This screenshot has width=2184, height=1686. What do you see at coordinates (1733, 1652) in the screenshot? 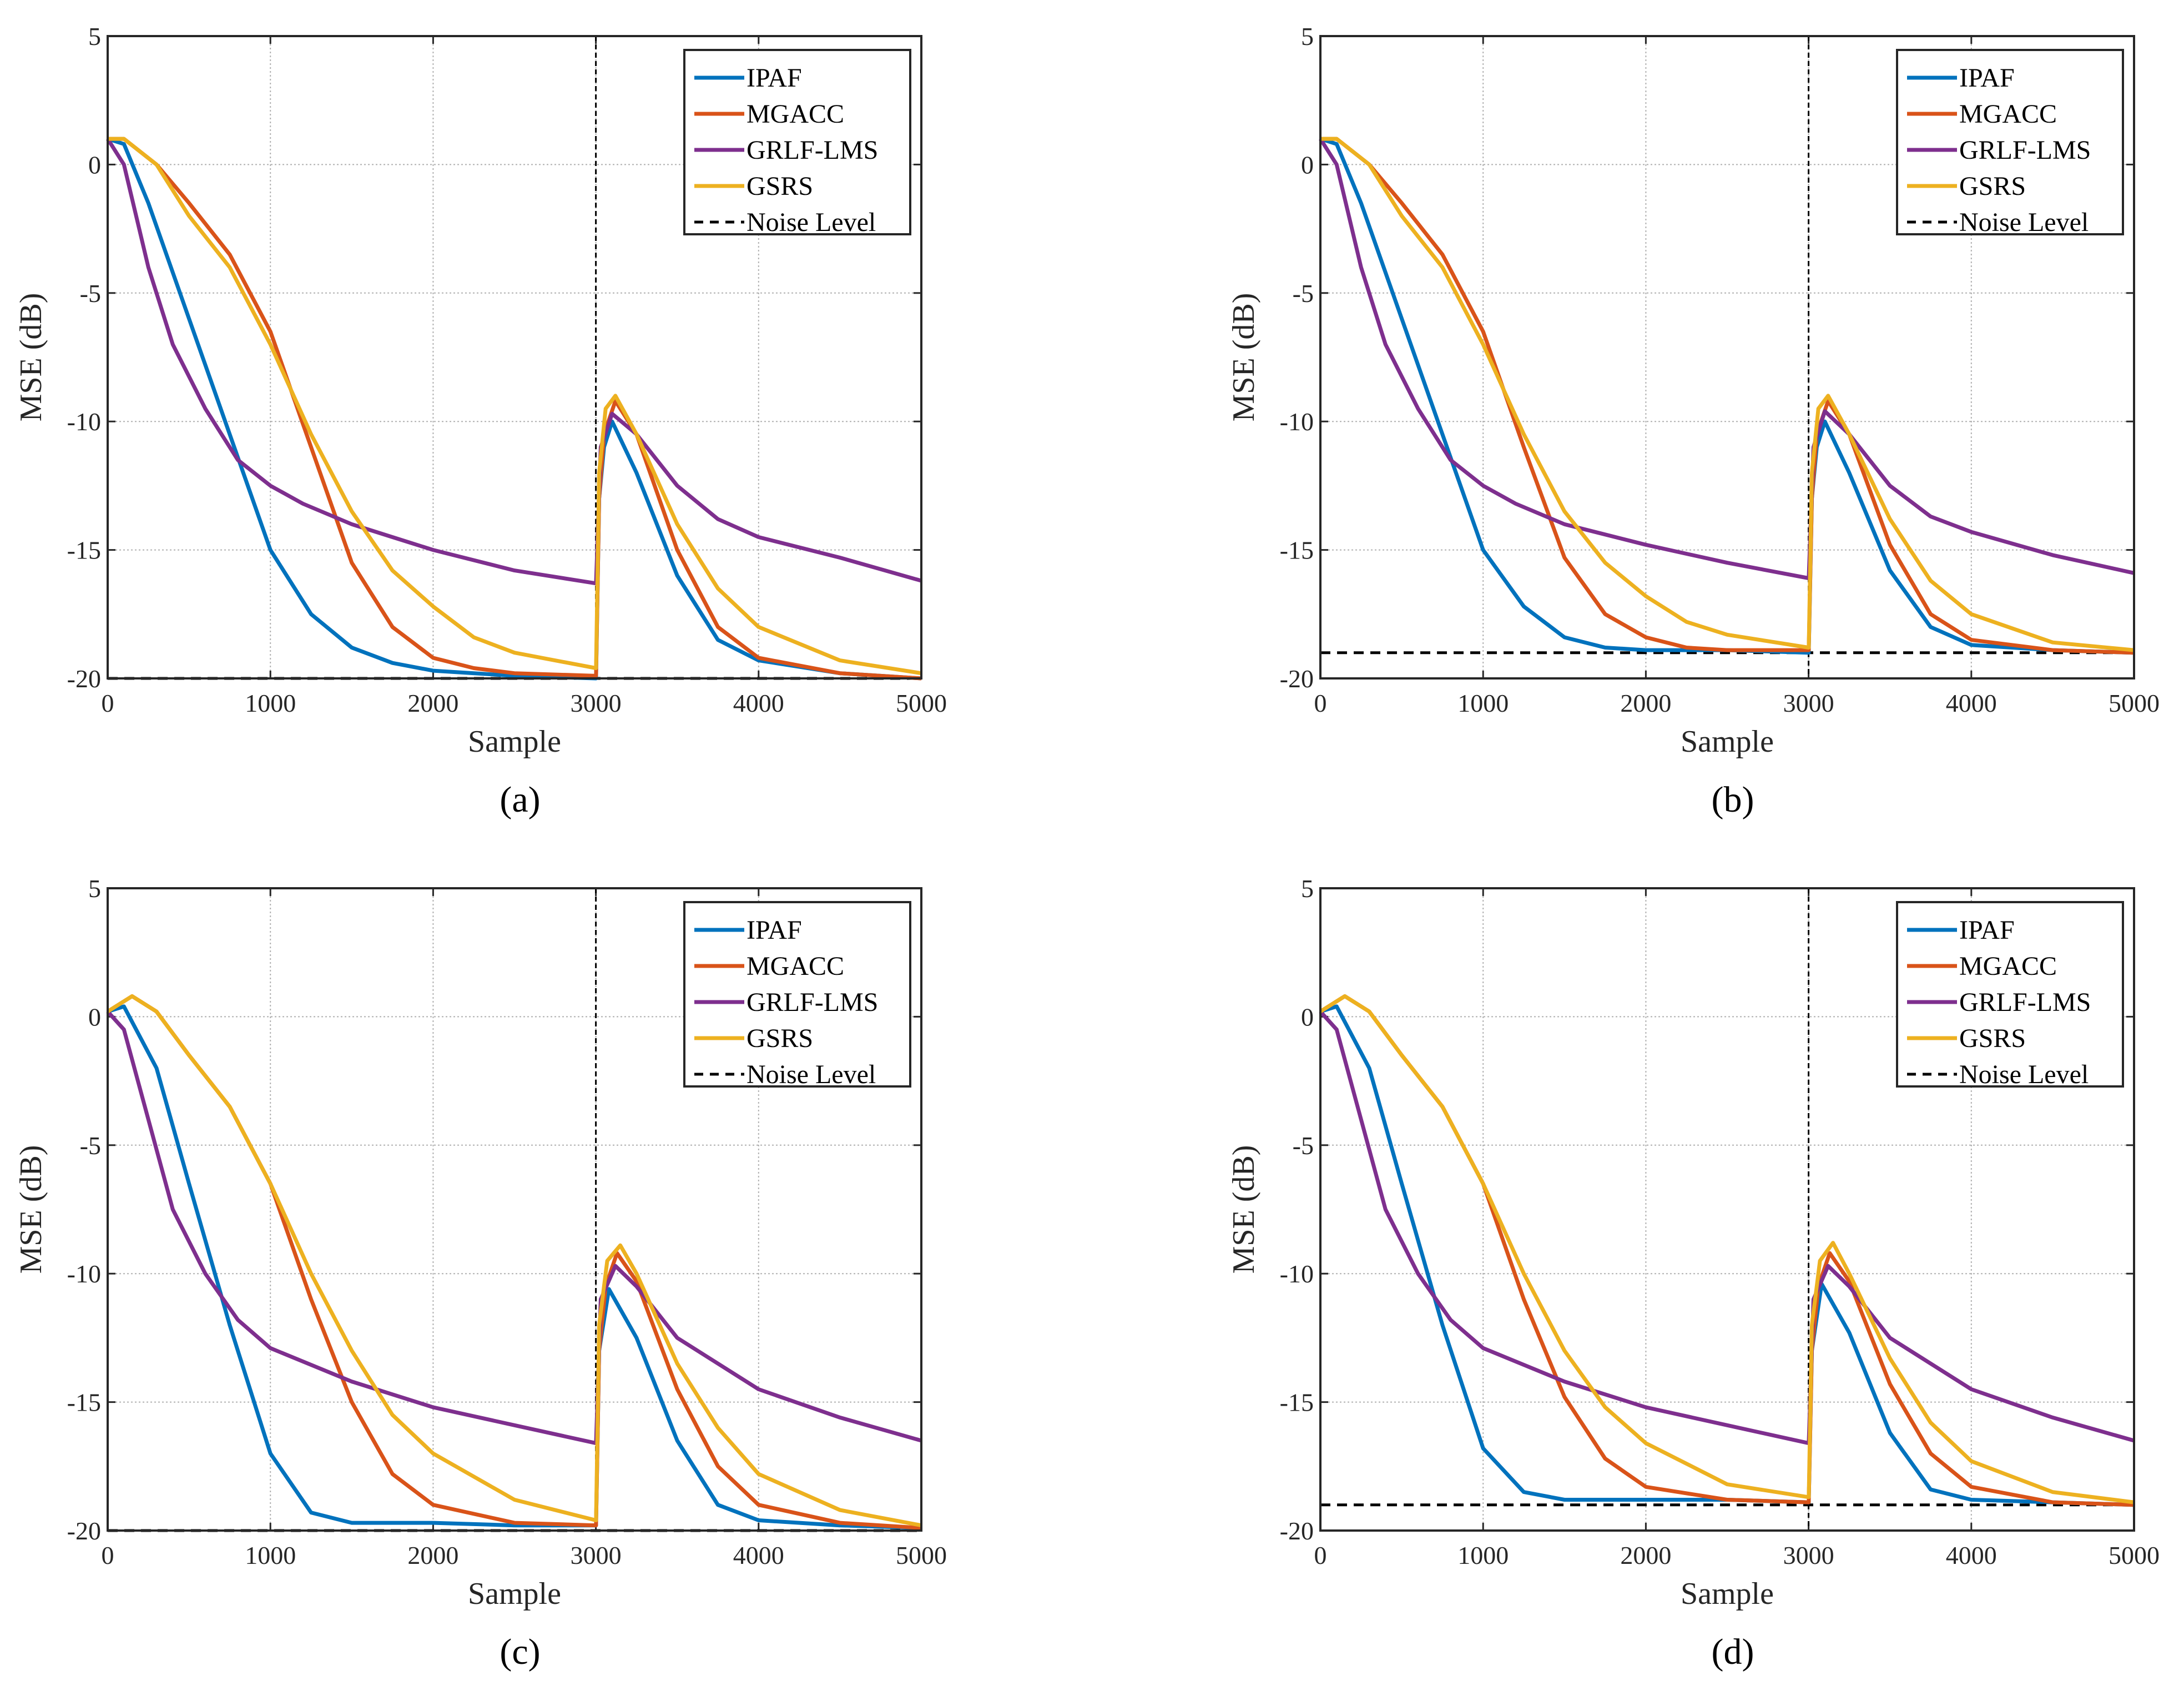
I see `panel-caption: (d)` at bounding box center [1733, 1652].